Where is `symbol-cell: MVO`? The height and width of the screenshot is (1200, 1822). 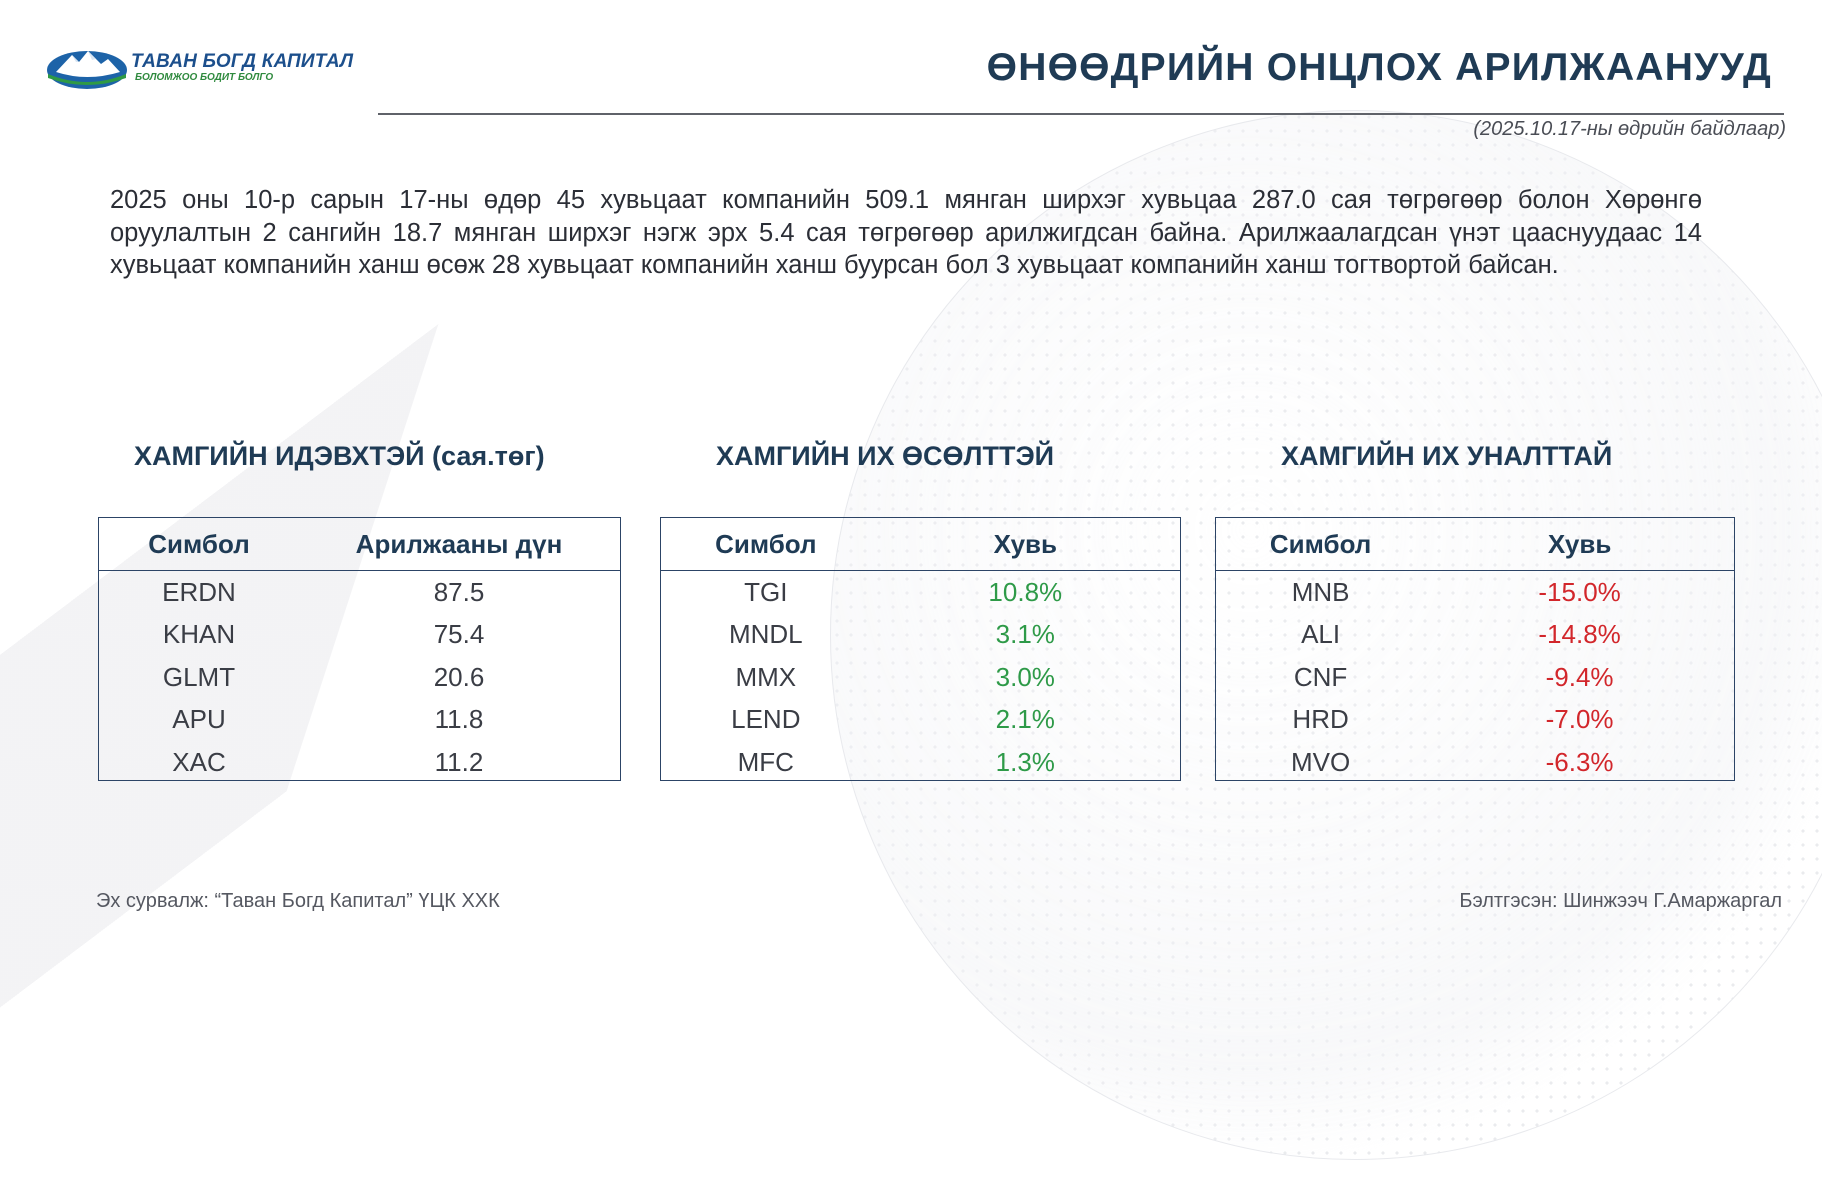
symbol-cell: MVO is located at coordinates (1320, 761).